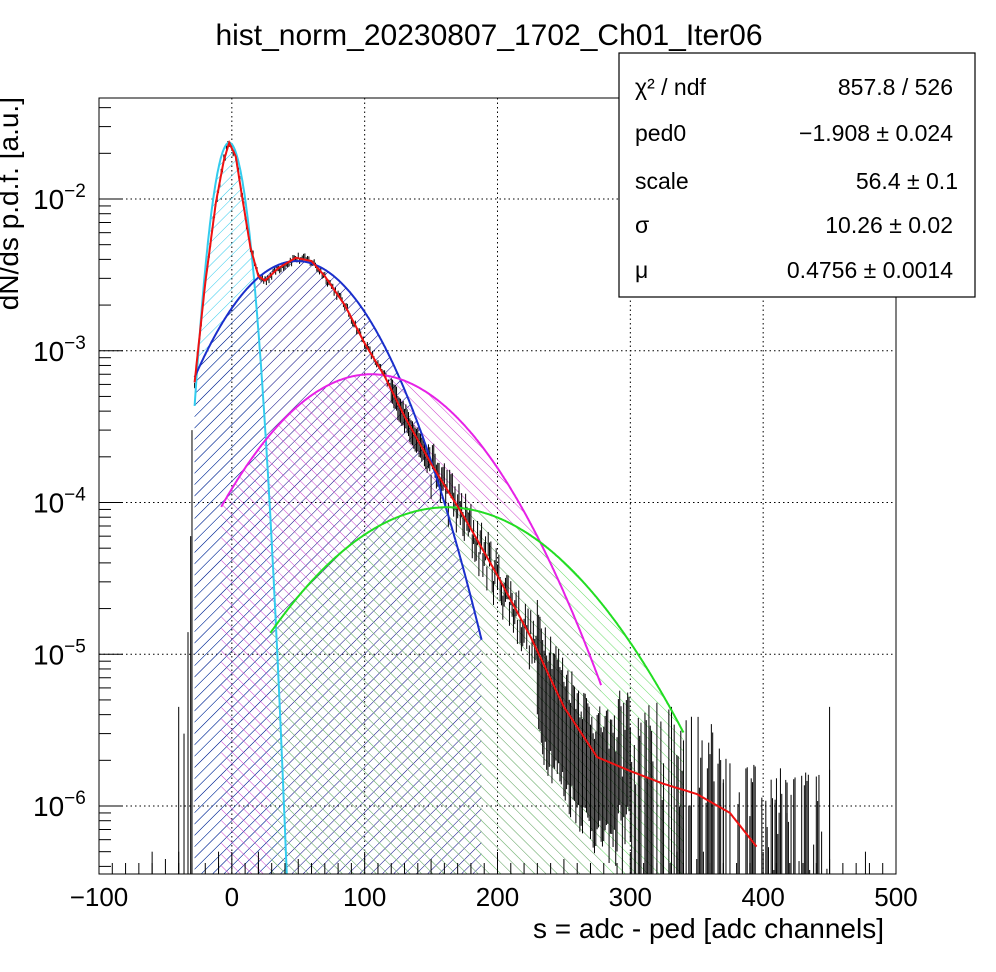  I want to click on x-tick-label: 200, so click(497, 897).